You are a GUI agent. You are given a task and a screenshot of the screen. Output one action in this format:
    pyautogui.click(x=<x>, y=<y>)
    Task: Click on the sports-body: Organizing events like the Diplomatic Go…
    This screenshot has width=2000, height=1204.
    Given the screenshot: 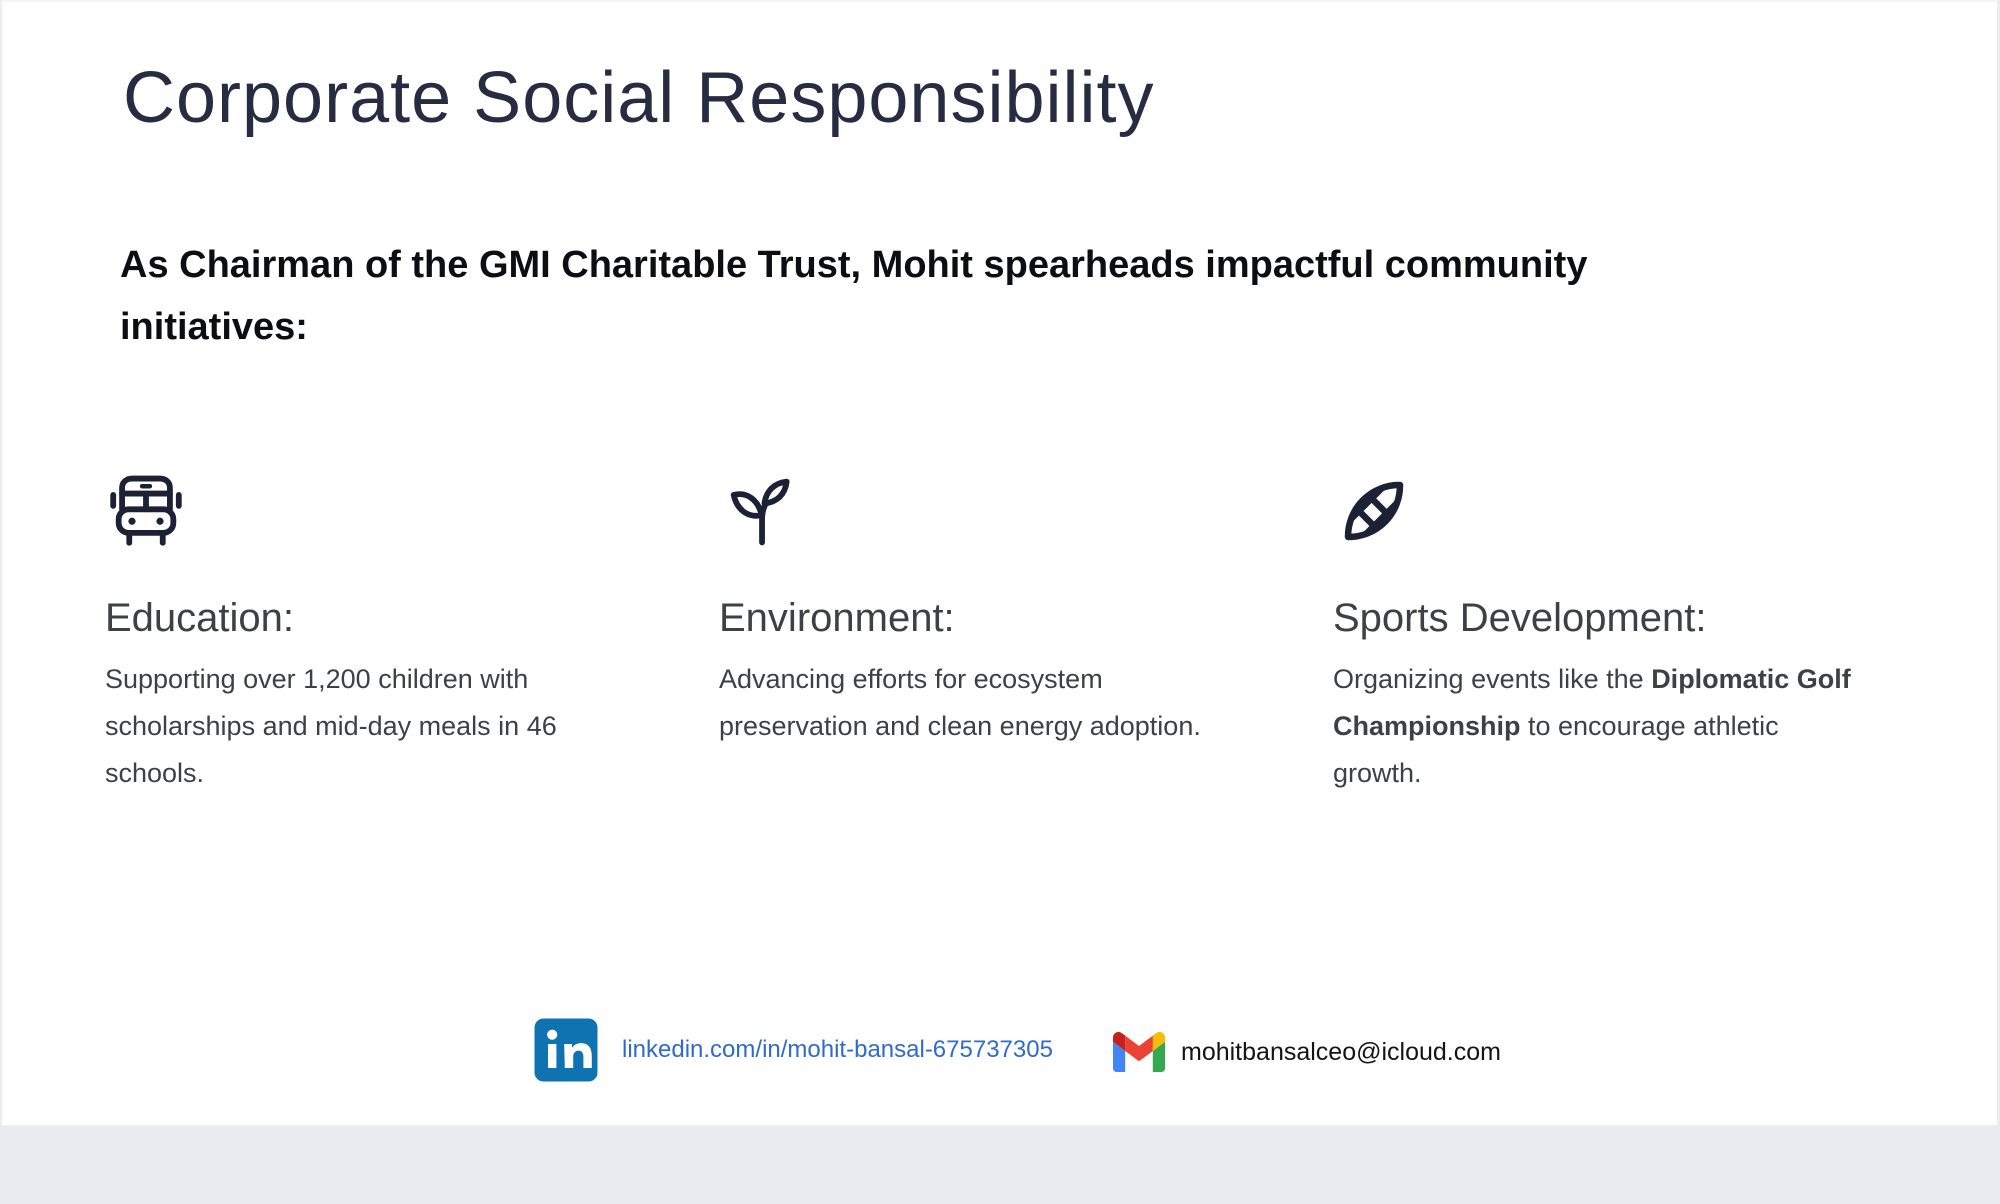 What is the action you would take?
    pyautogui.click(x=1602, y=726)
    